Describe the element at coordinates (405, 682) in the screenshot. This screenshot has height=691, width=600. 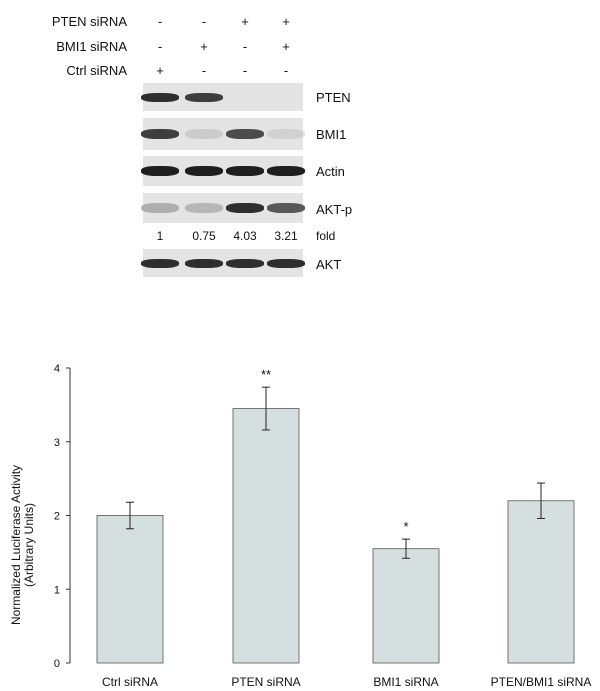
I see `category-label: BMI1 siRNA` at that location.